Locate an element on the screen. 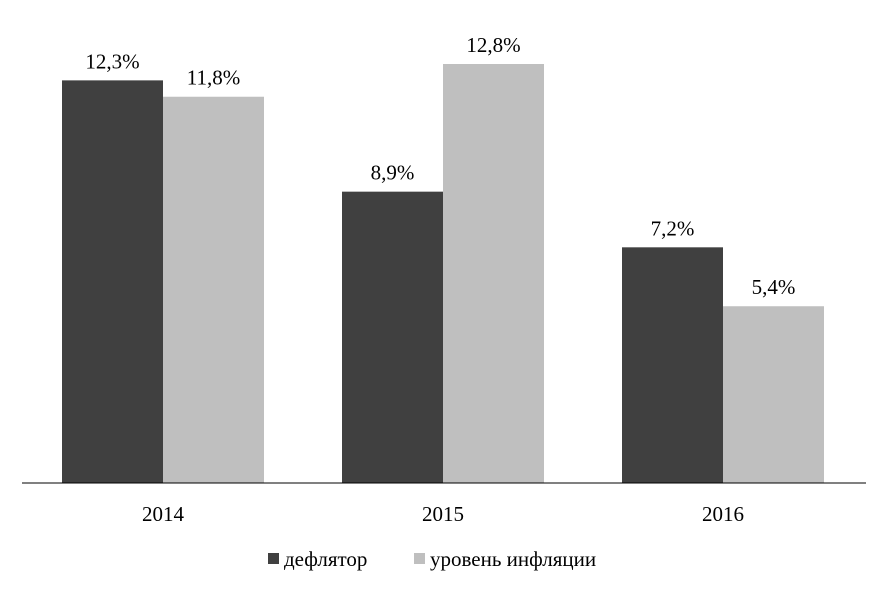 The width and height of the screenshot is (887, 592). legend: дефлятор уровень инфляции is located at coordinates (432, 559).